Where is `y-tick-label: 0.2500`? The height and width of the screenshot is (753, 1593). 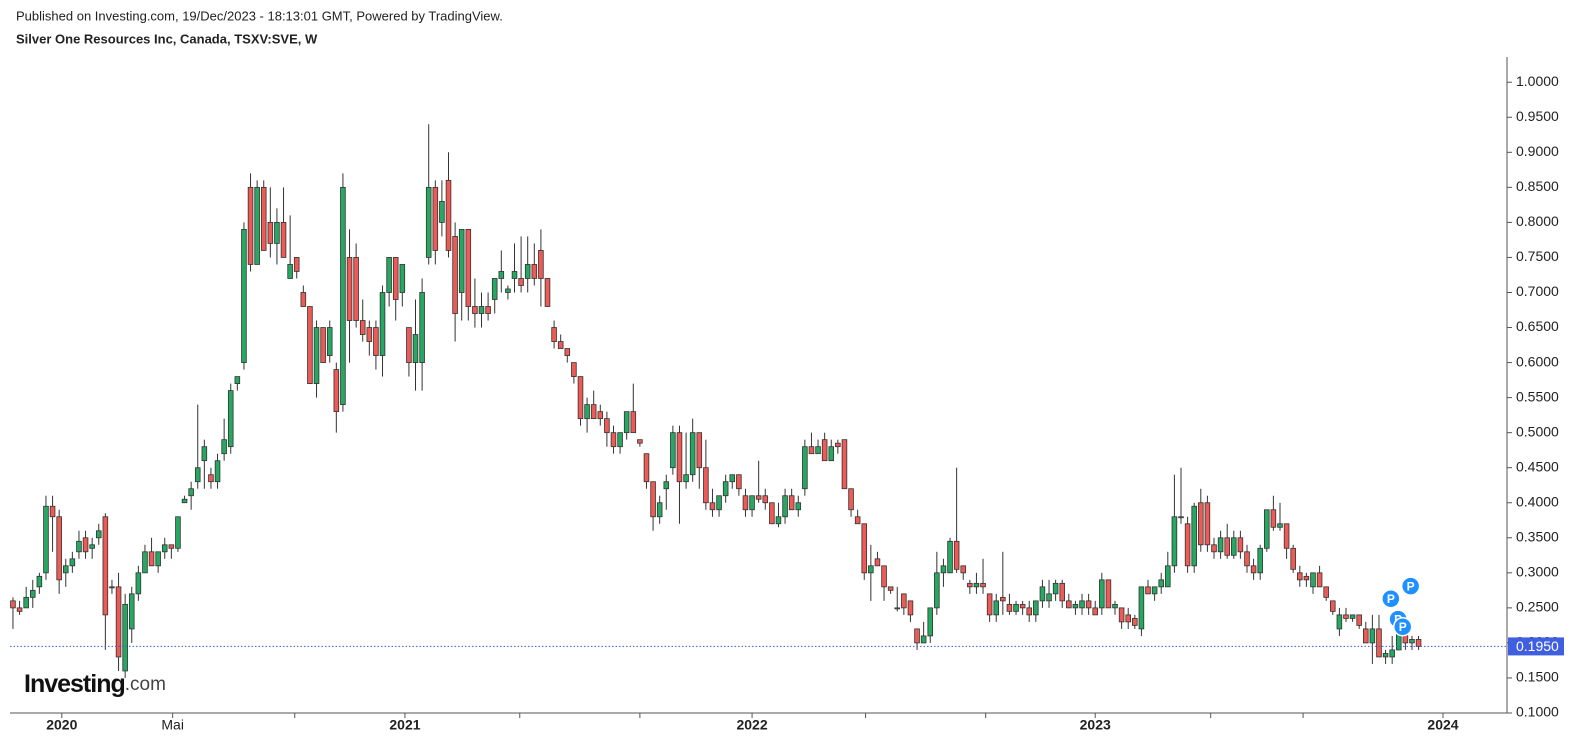
y-tick-label: 0.2500 is located at coordinates (1537, 607).